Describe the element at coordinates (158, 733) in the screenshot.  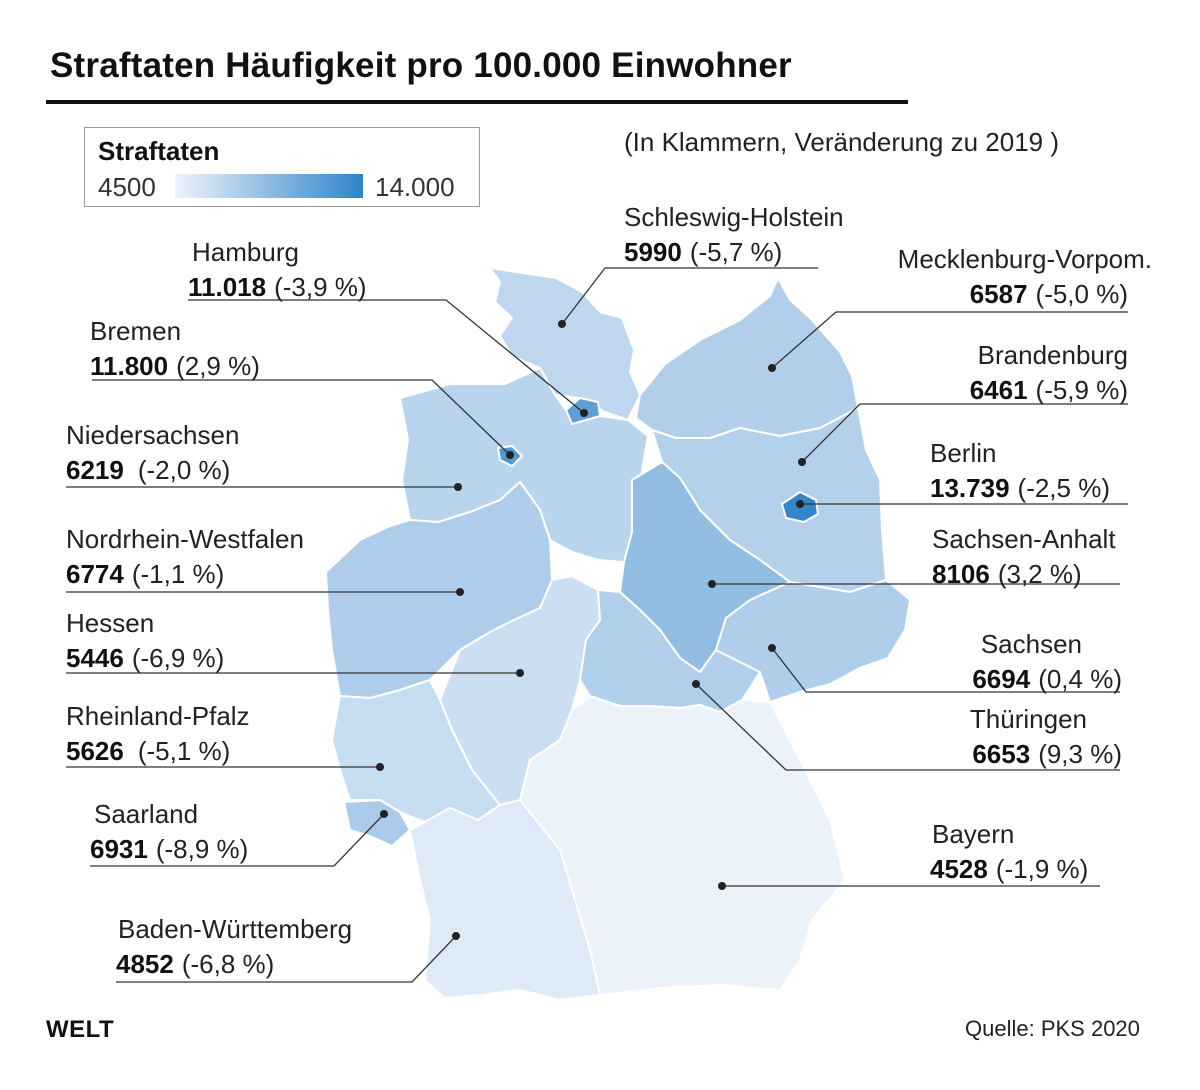
I see `label-rp: Rheinland-Pfalz 5626 (-5,1 %)` at that location.